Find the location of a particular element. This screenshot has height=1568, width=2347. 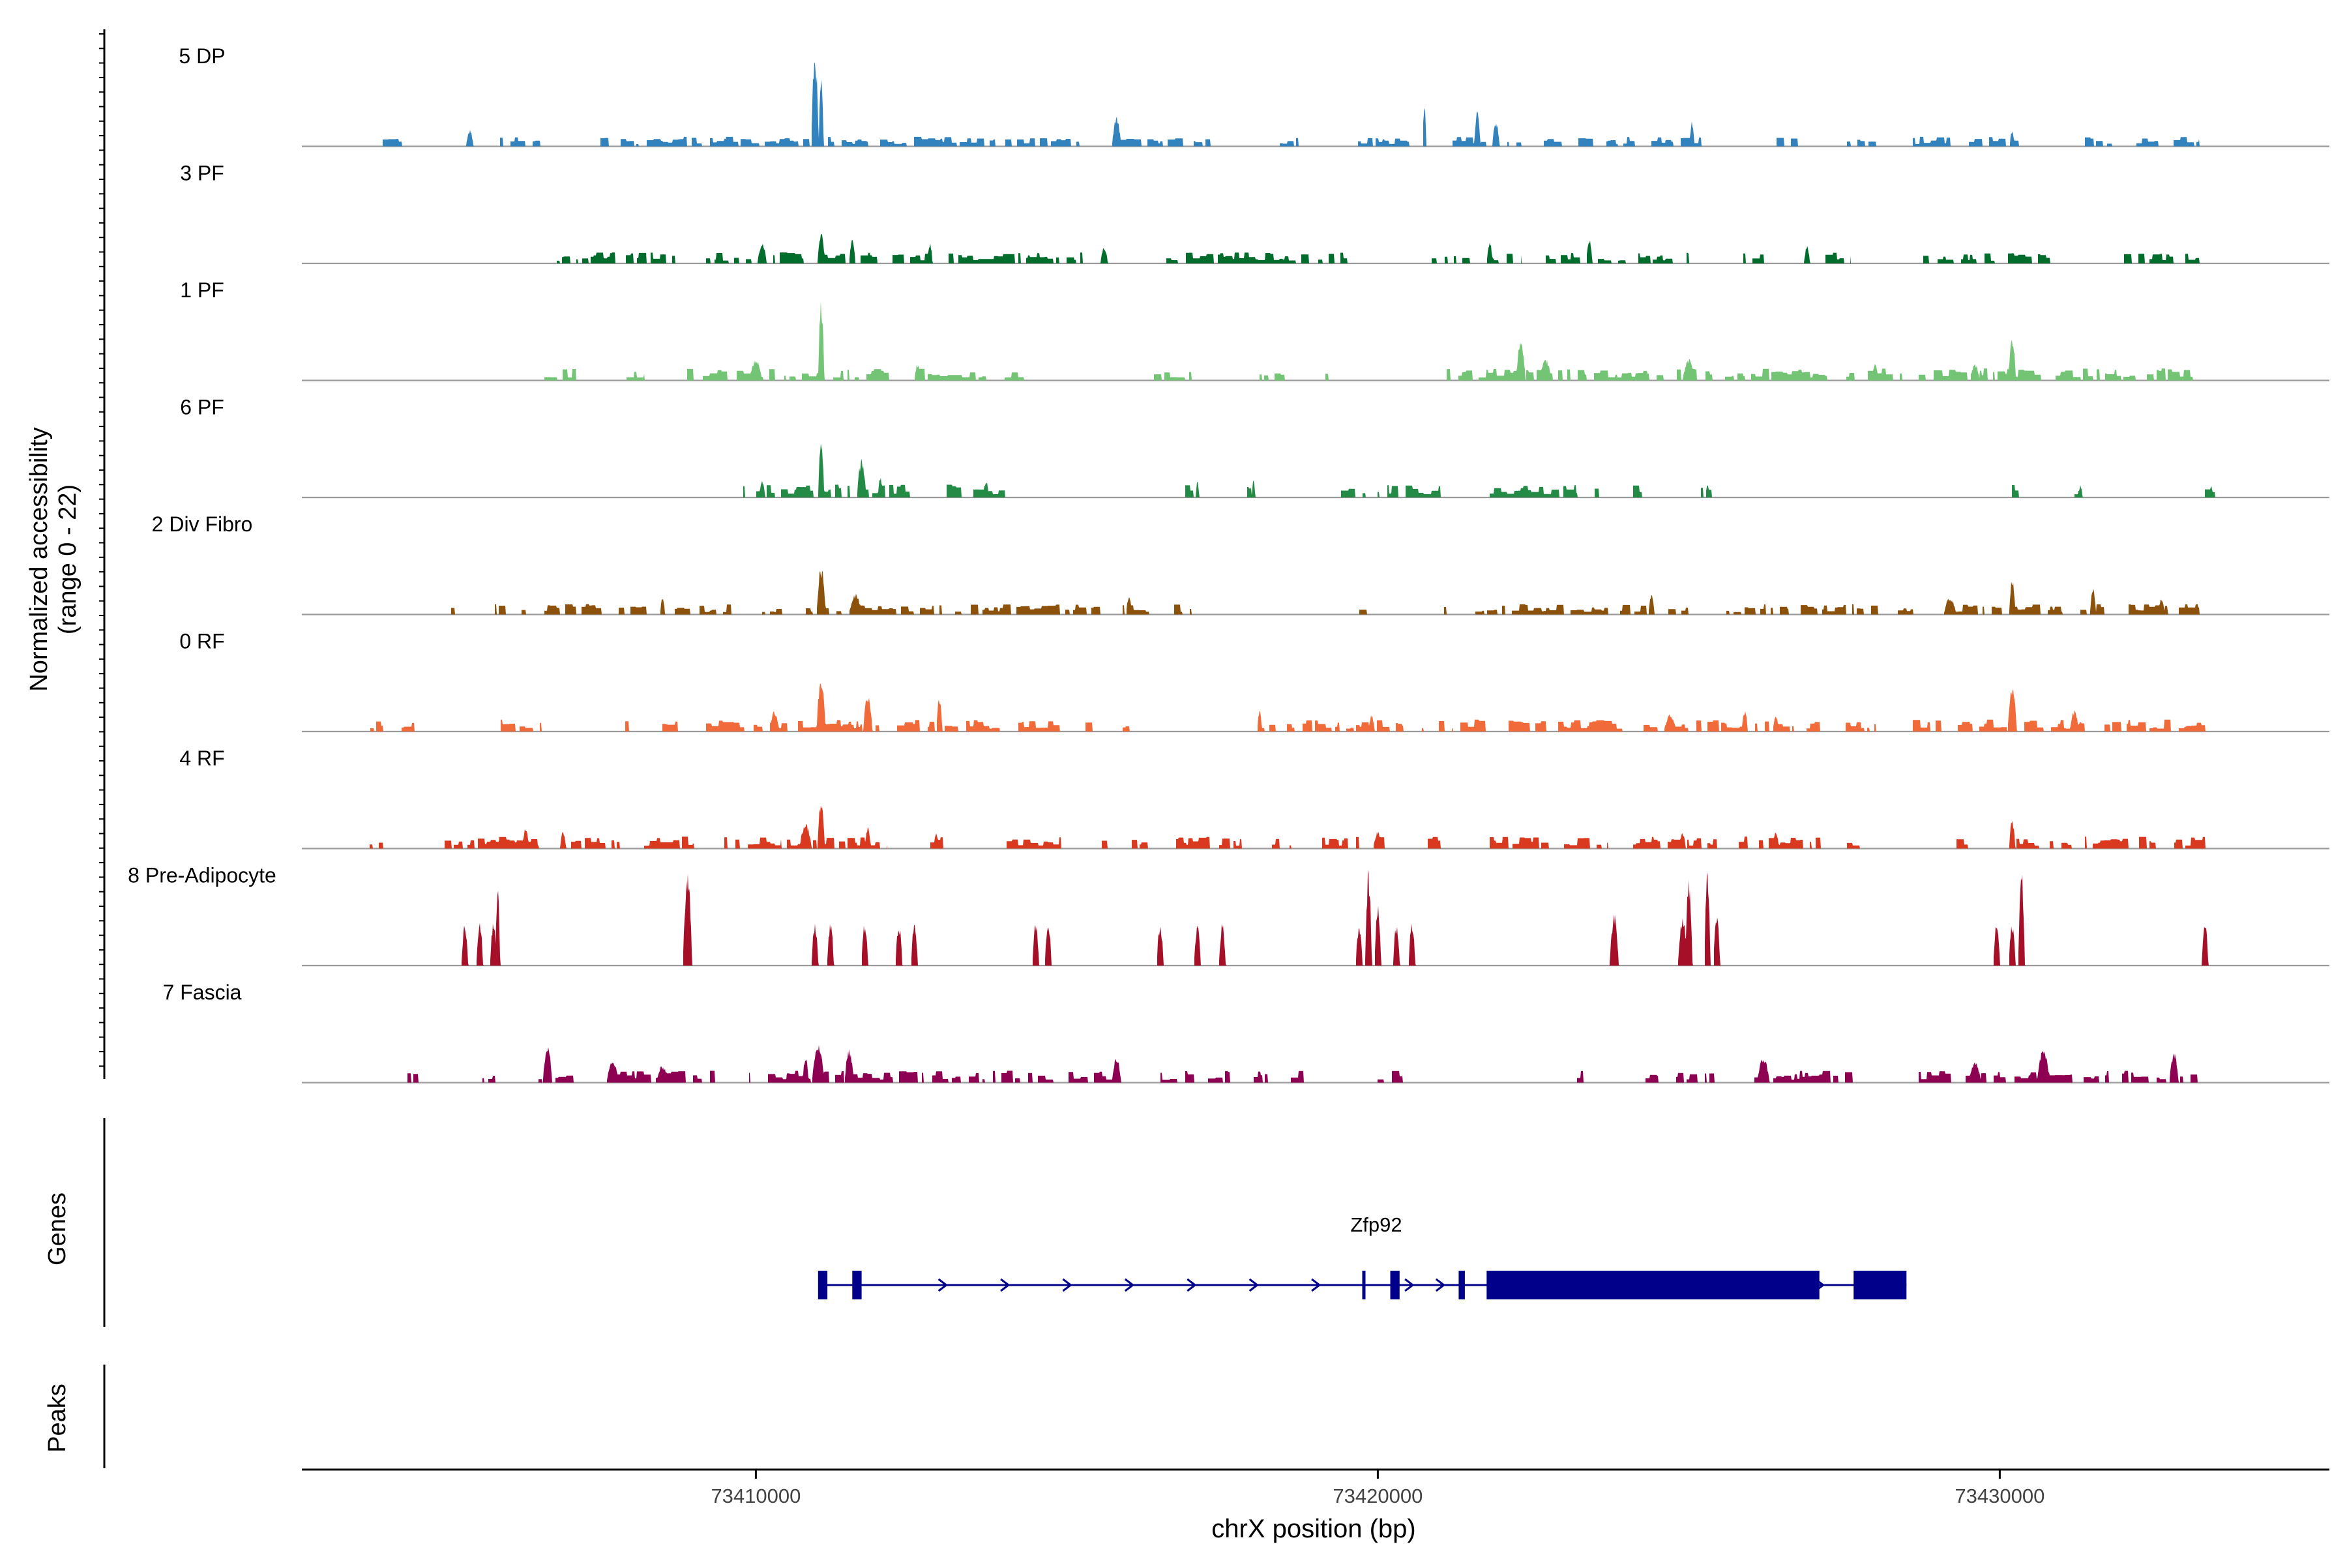

gene-model-zfp92 is located at coordinates (1362, 1285).